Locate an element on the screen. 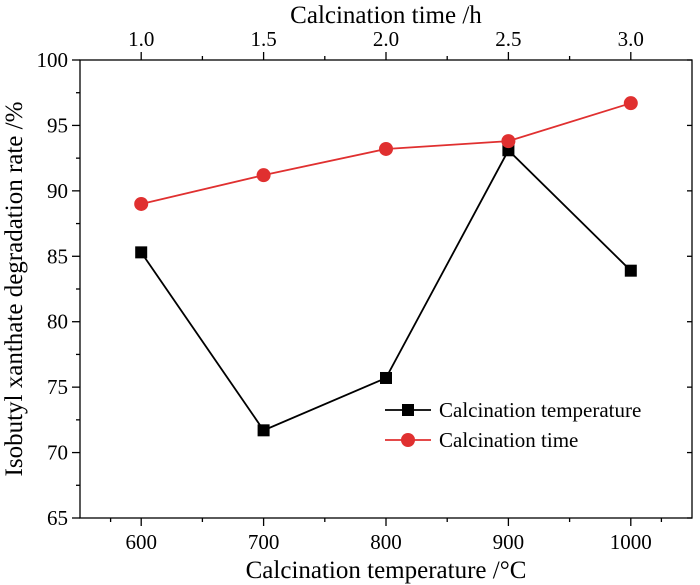 This screenshot has height=585, width=700. legend-label-temperature: Calcination temperature is located at coordinates (540, 410).